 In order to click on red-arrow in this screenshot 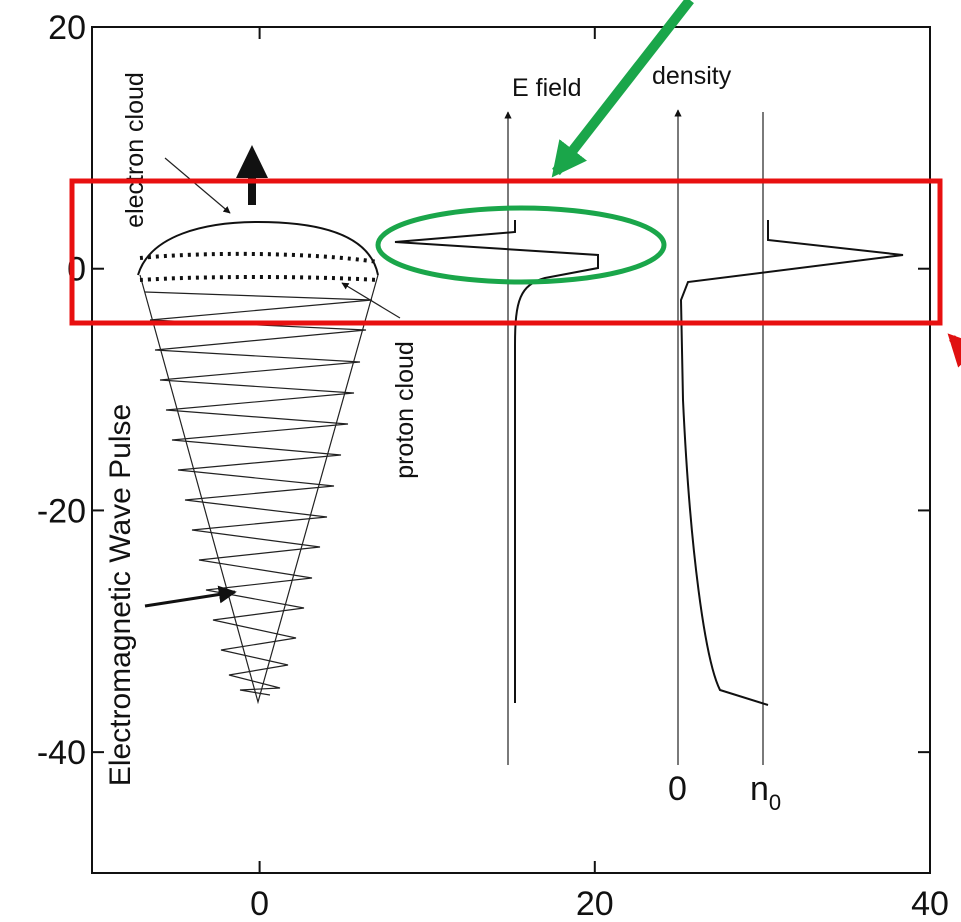, I will do `click(954, 350)`.